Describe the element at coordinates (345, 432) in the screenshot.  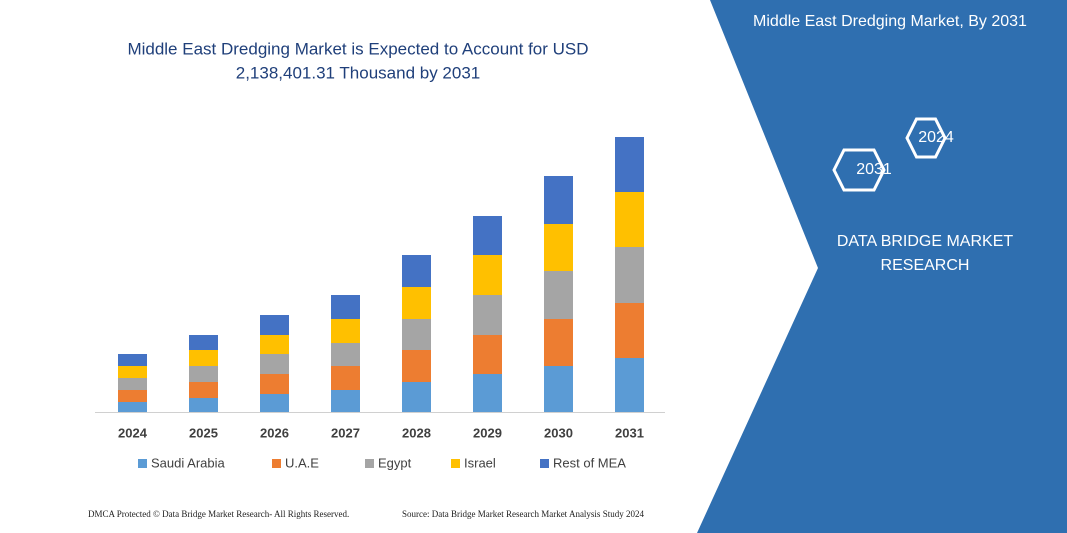
I see `x-tick-label: 2027` at that location.